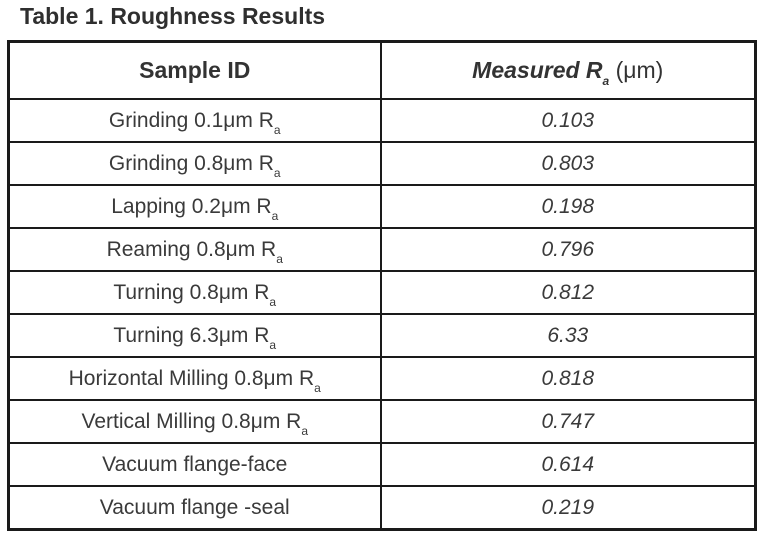 The height and width of the screenshot is (534, 764). What do you see at coordinates (568, 508) in the screenshot?
I see `measured-value-cell: 0.219` at bounding box center [568, 508].